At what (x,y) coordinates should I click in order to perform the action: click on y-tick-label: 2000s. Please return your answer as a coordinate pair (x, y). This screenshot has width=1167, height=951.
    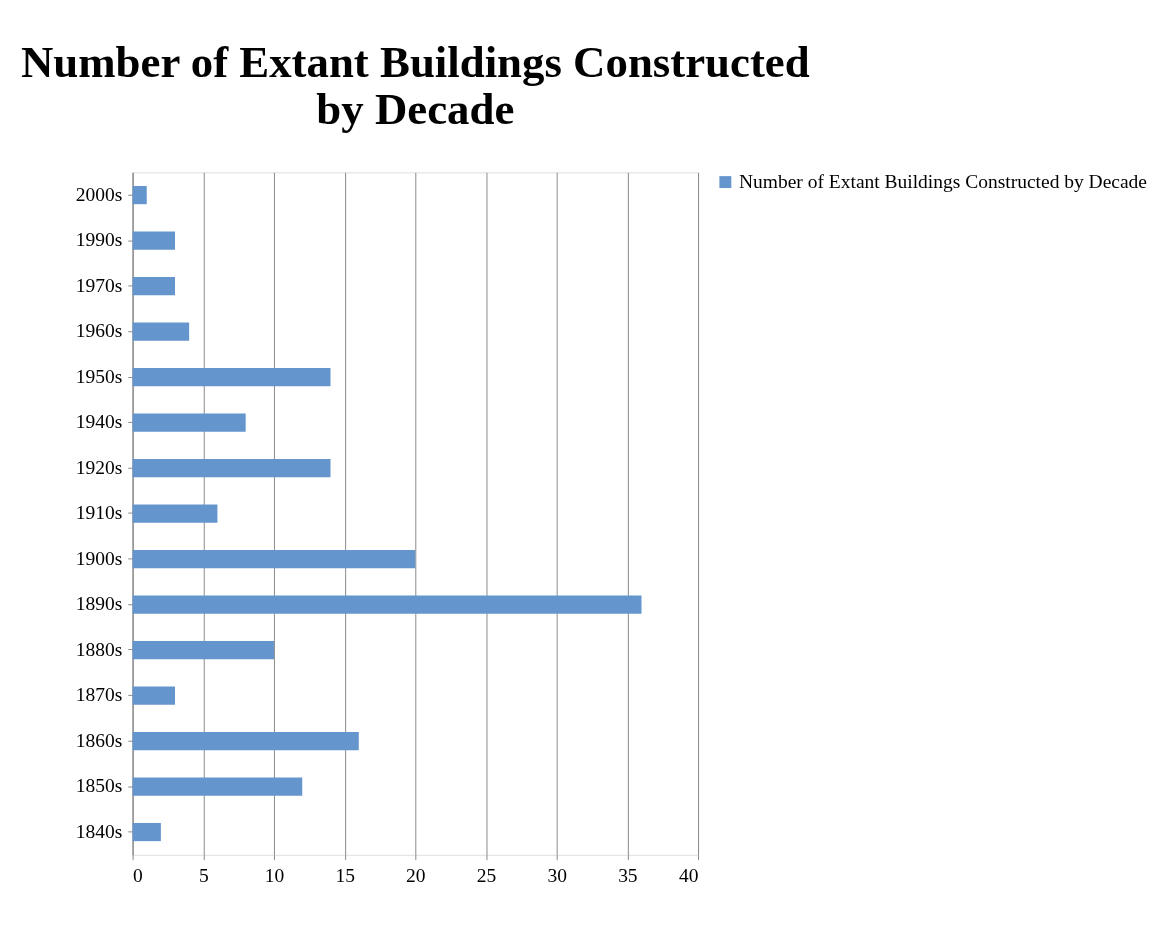
    Looking at the image, I should click on (99, 194).